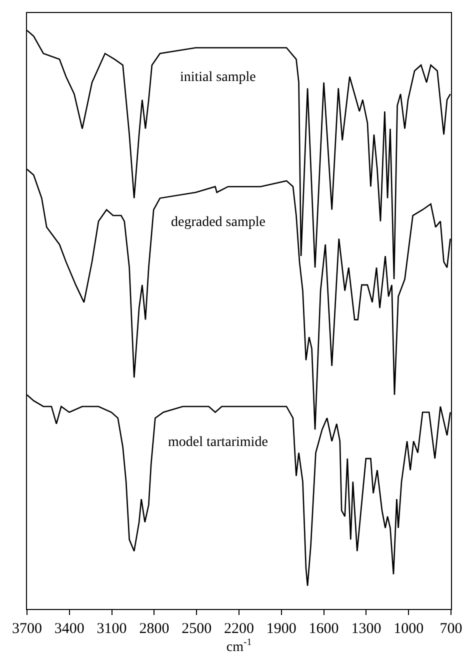  Describe the element at coordinates (281, 629) in the screenshot. I see `x-tick-label: 1900` at that location.